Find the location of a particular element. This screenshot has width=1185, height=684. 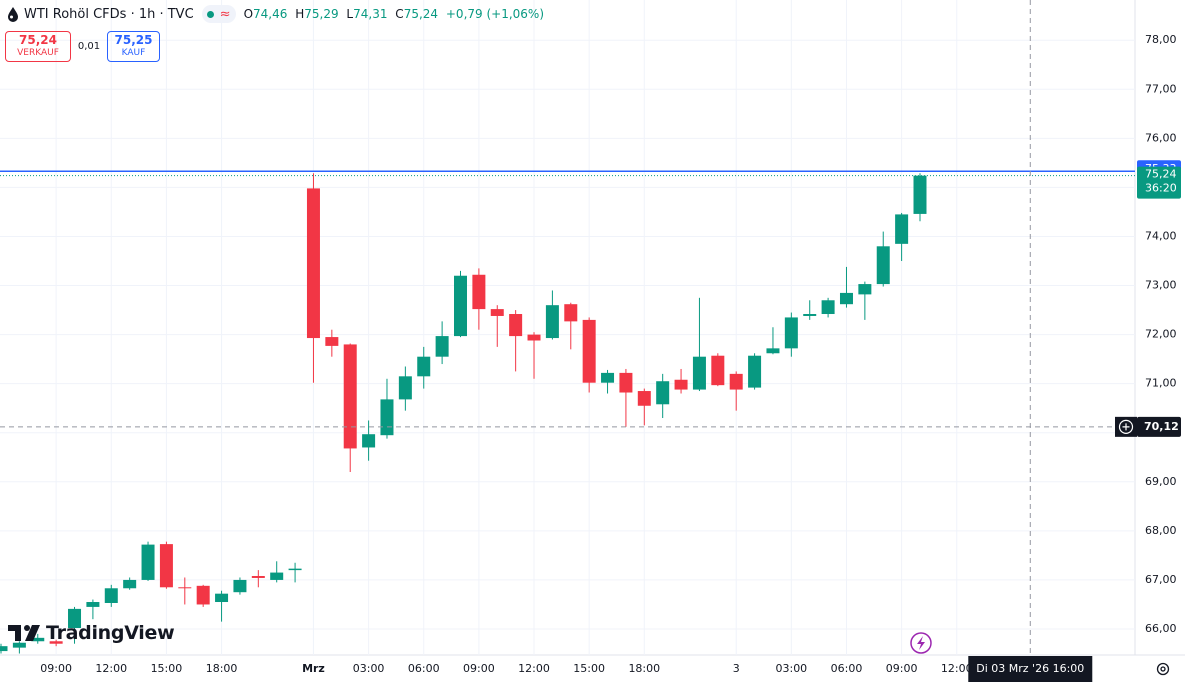

open-value: 74,46 is located at coordinates (270, 14).